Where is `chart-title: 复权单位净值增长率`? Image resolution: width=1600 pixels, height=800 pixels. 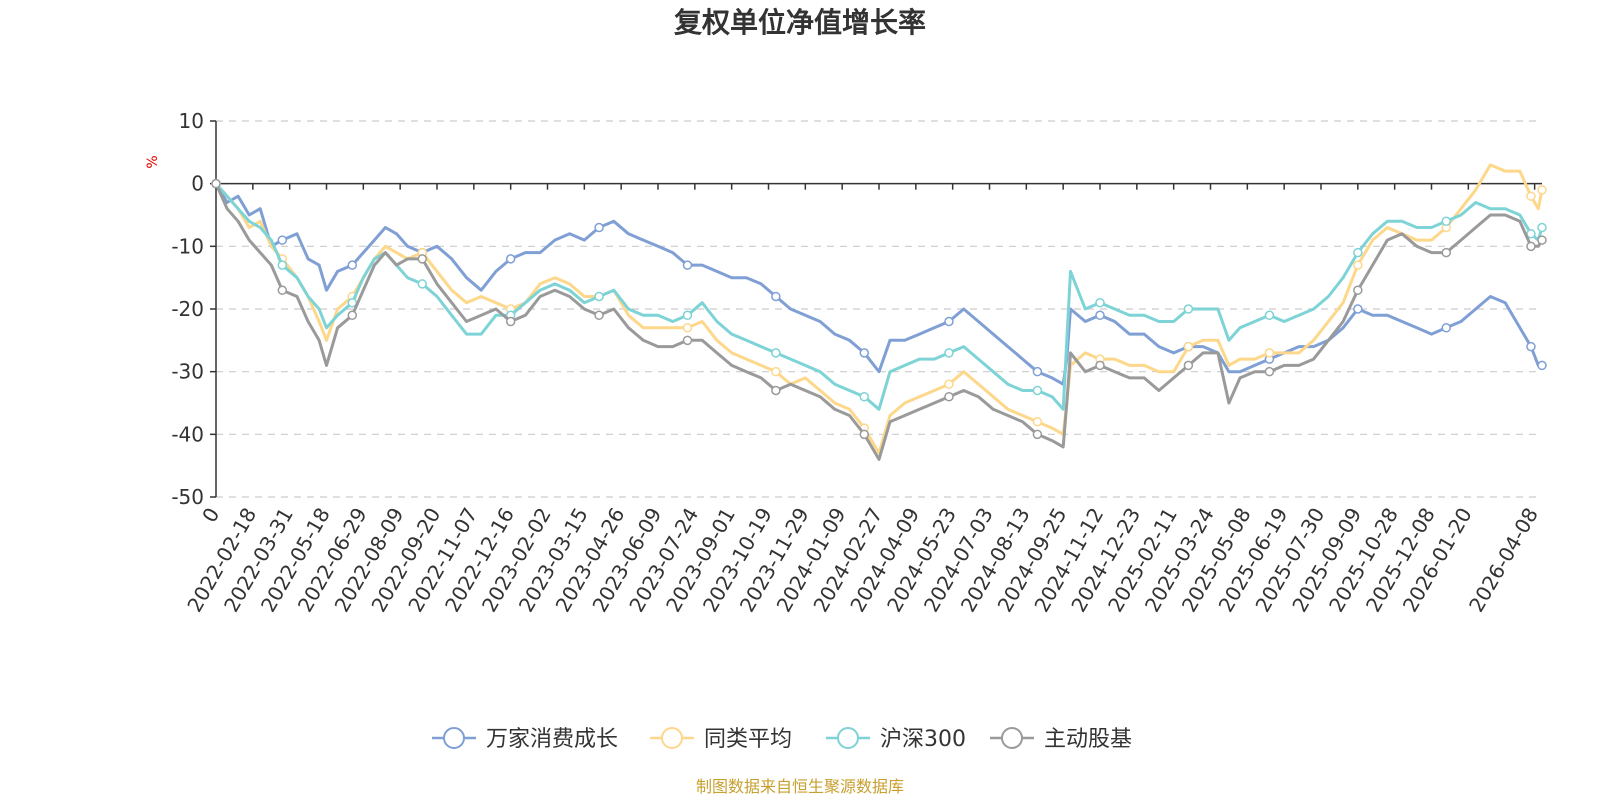
chart-title: 复权单位净值增长率 is located at coordinates (800, 22).